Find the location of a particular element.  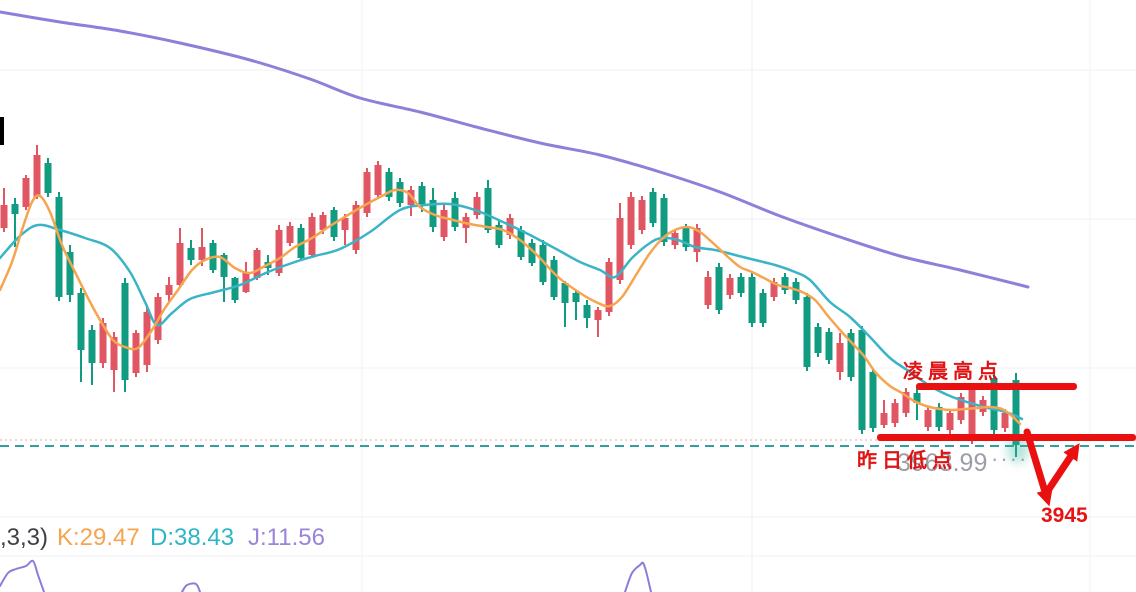

yesterday-low-annotation-label: 昨日低点 is located at coordinates (907, 461).